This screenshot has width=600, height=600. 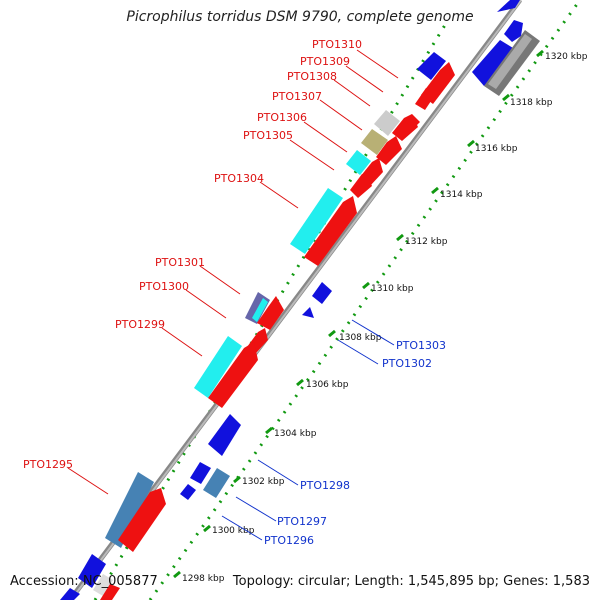 I want to click on gene-label-pto1310: PTO1310, so click(x=337, y=44).